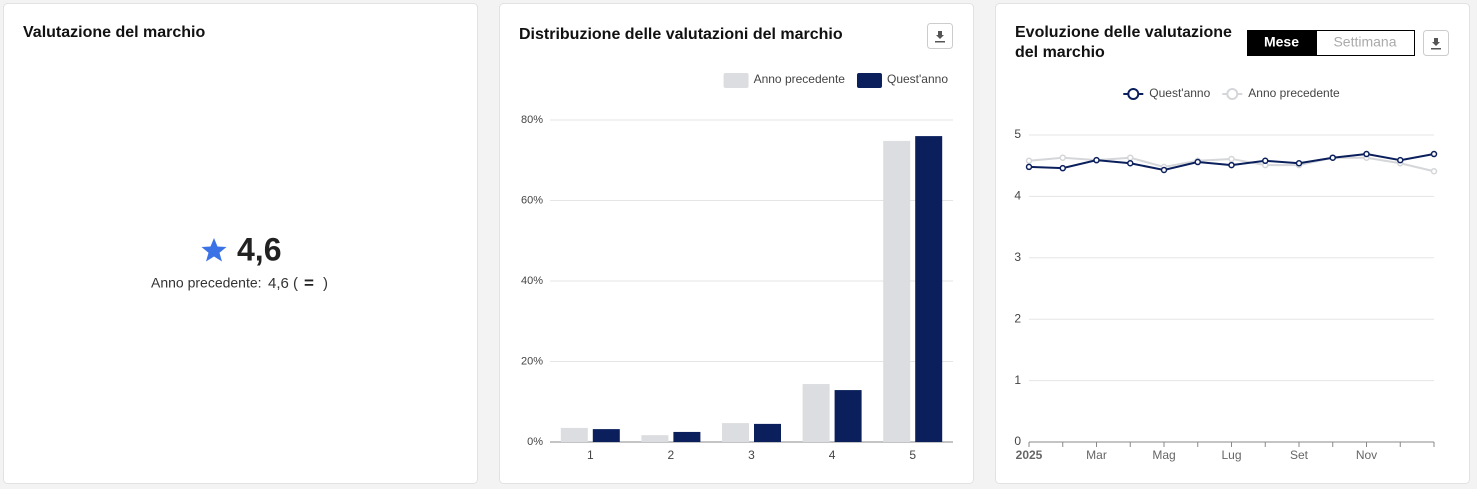 The width and height of the screenshot is (1477, 489). What do you see at coordinates (1017, 318) in the screenshot?
I see `y-tick-label: 2` at bounding box center [1017, 318].